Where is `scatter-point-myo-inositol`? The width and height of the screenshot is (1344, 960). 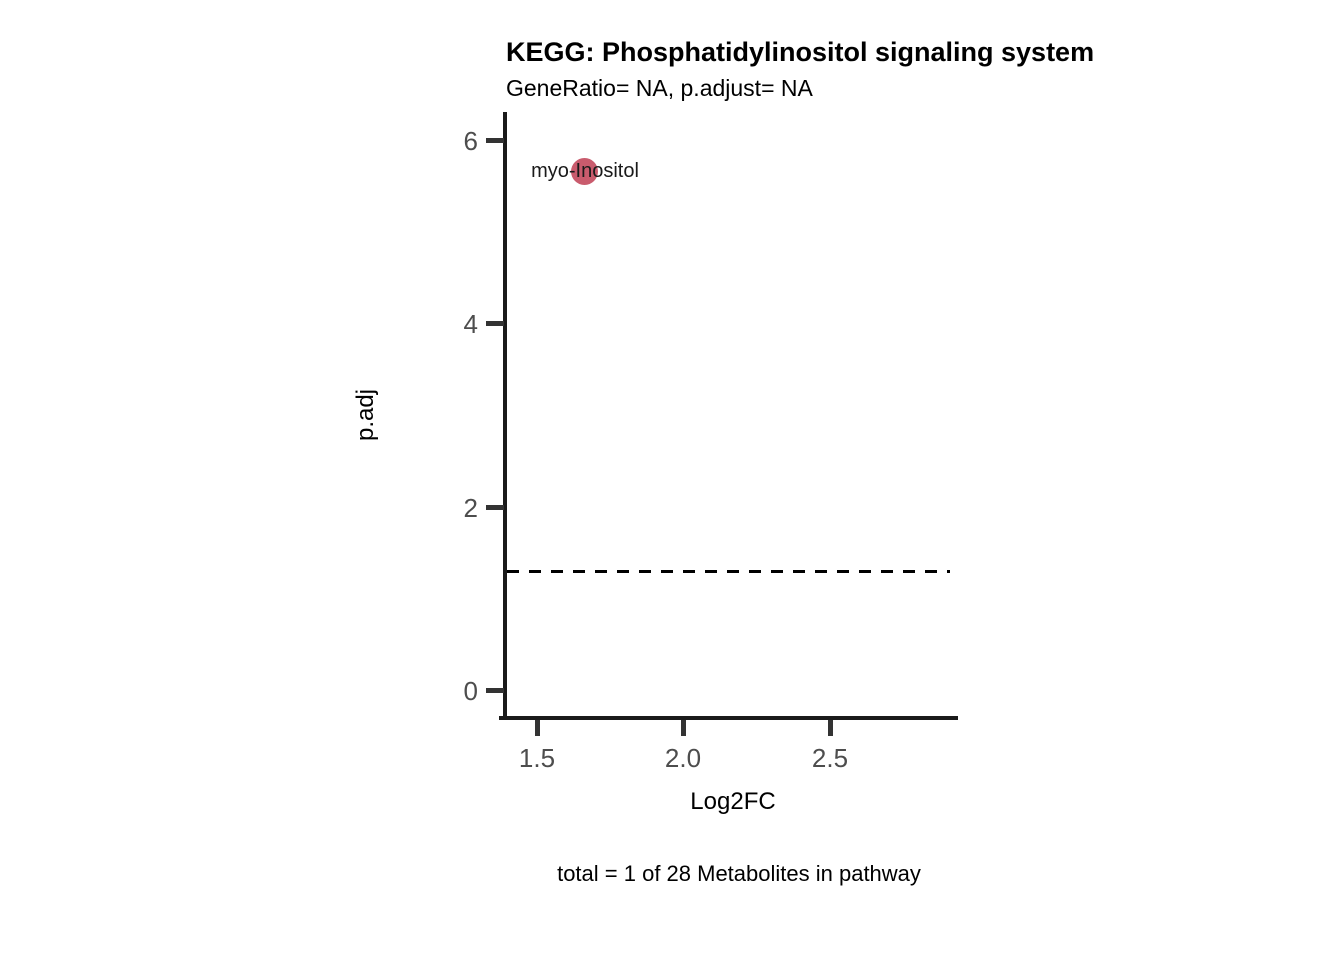 scatter-point-myo-inositol is located at coordinates (584, 171).